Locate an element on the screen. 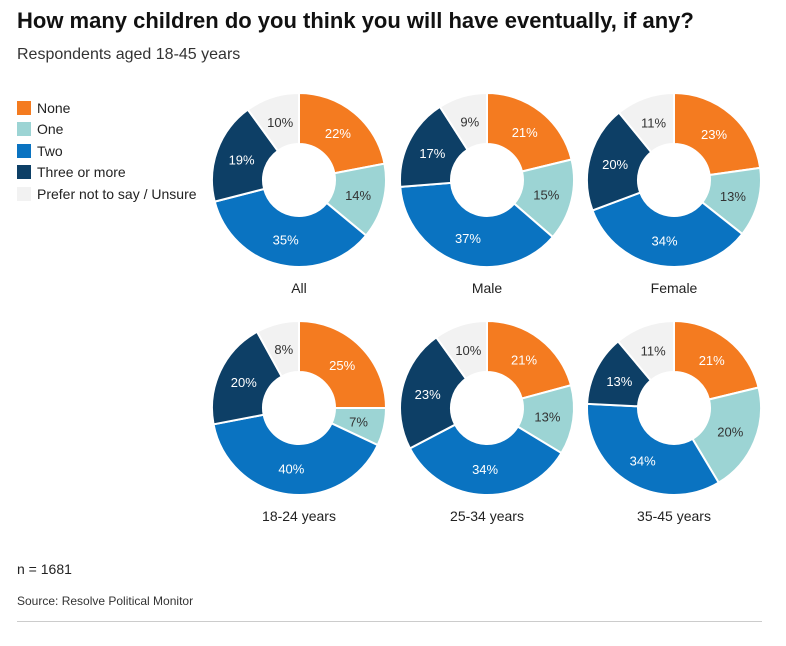  donut-group-label: All is located at coordinates (299, 288).